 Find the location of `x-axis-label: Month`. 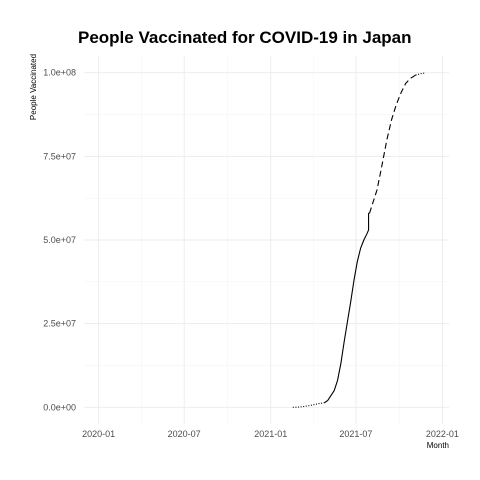

x-axis-label: Month is located at coordinates (438, 445).